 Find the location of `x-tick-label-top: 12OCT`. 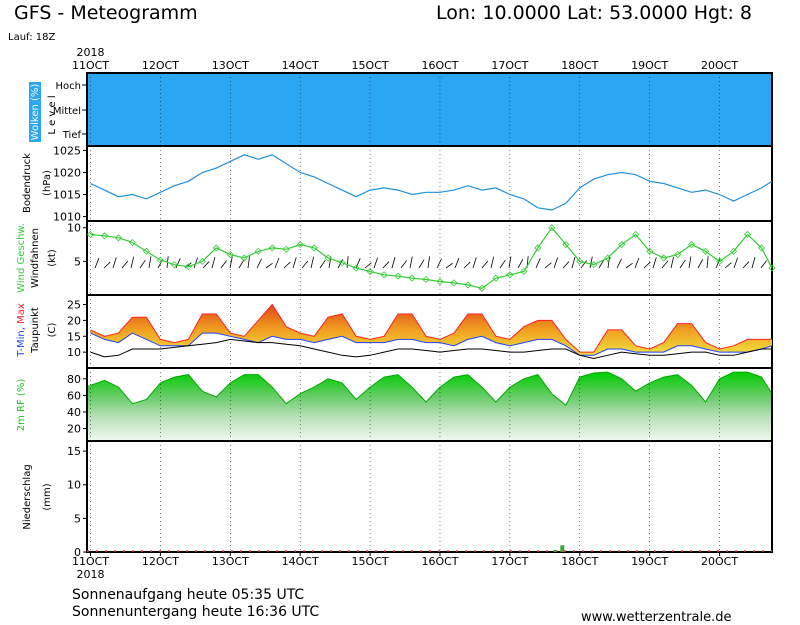

x-tick-label-top: 12OCT is located at coordinates (160, 65).